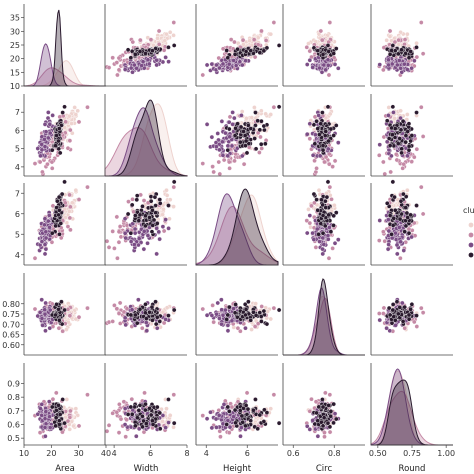 This screenshot has height=474, width=474. What do you see at coordinates (145, 45) in the screenshot?
I see `panel-area-vs-width` at bounding box center [145, 45].